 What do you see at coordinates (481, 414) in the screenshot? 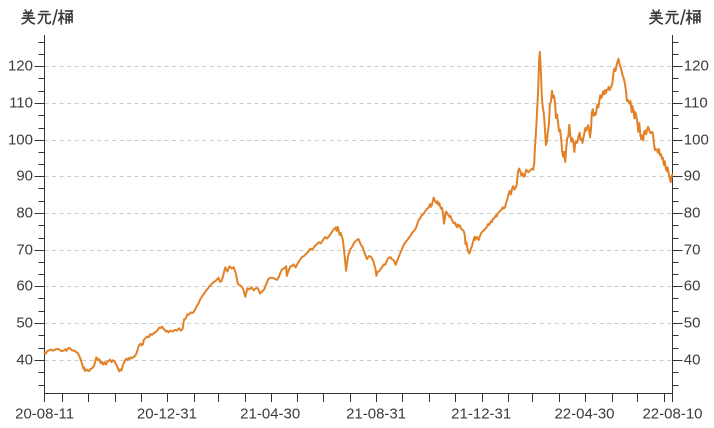
I see `svg-text: 21-12-31` at bounding box center [481, 414].